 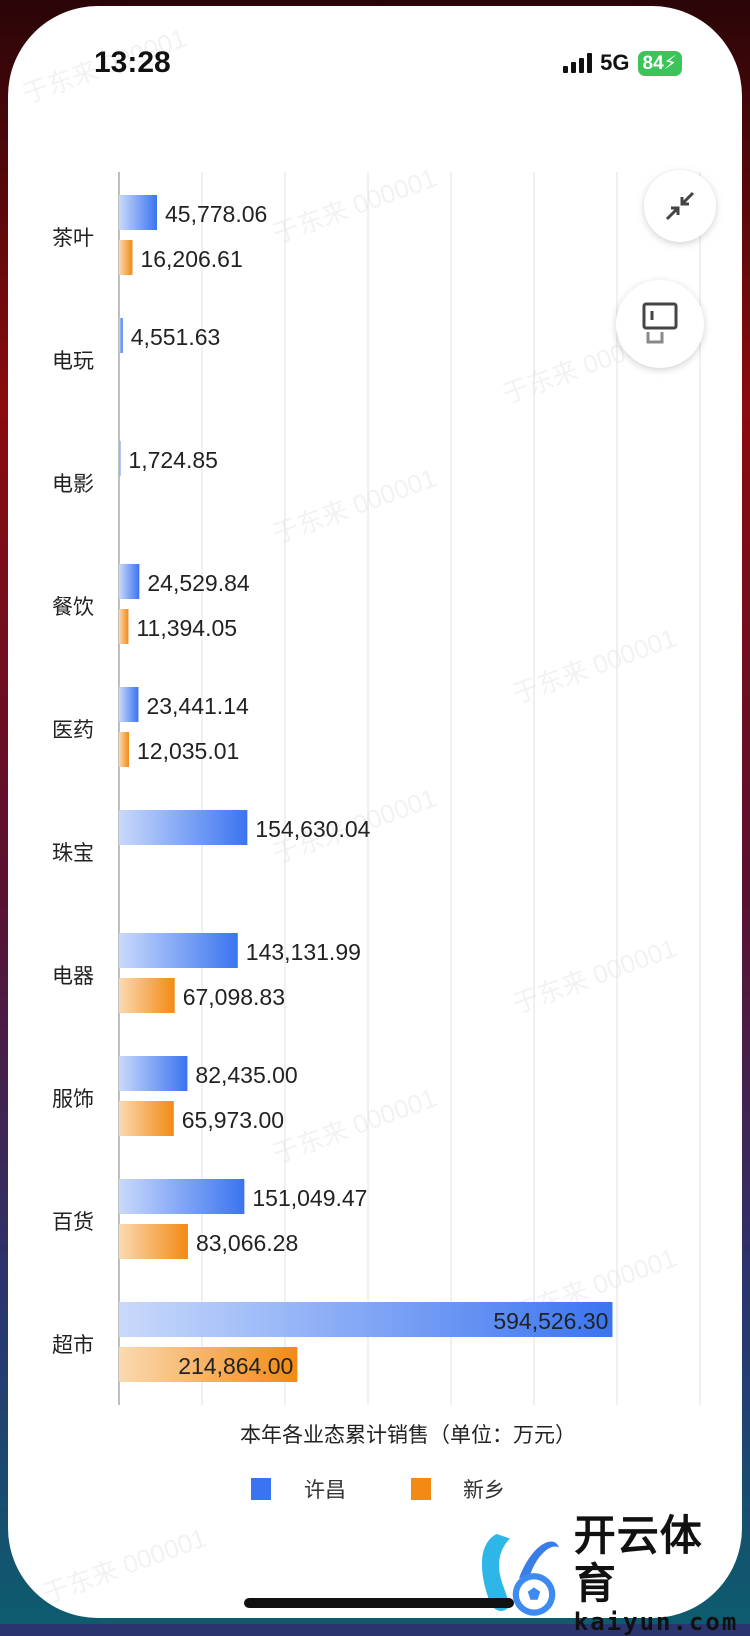 What do you see at coordinates (261, 1489) in the screenshot?
I see `legend-swatch-xuchang` at bounding box center [261, 1489].